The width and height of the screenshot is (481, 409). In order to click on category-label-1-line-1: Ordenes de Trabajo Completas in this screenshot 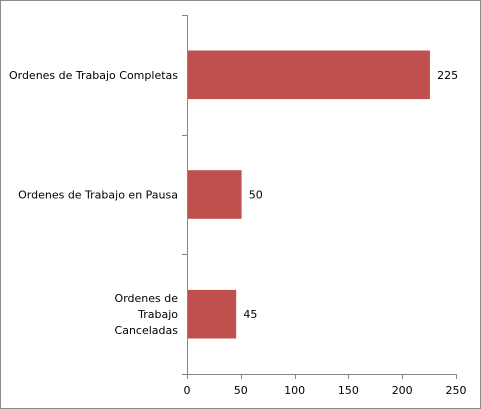, I will do `click(93, 75)`.